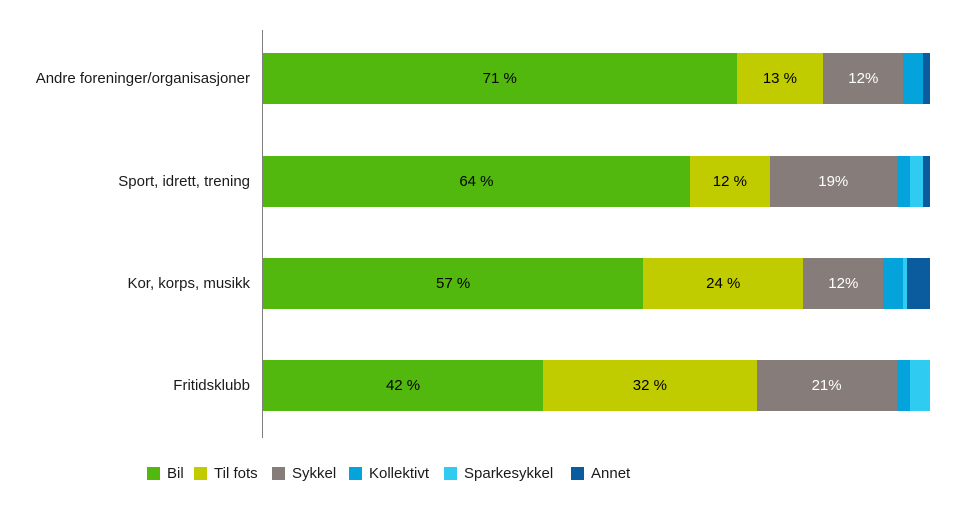 Image resolution: width=958 pixels, height=510 pixels. I want to click on segment-value-label: 42 %, so click(403, 385).